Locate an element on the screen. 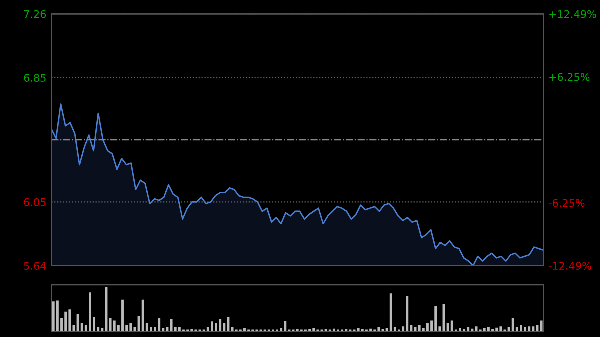 The height and width of the screenshot is (337, 600). y-tick-label: 5.64 is located at coordinates (35, 266).